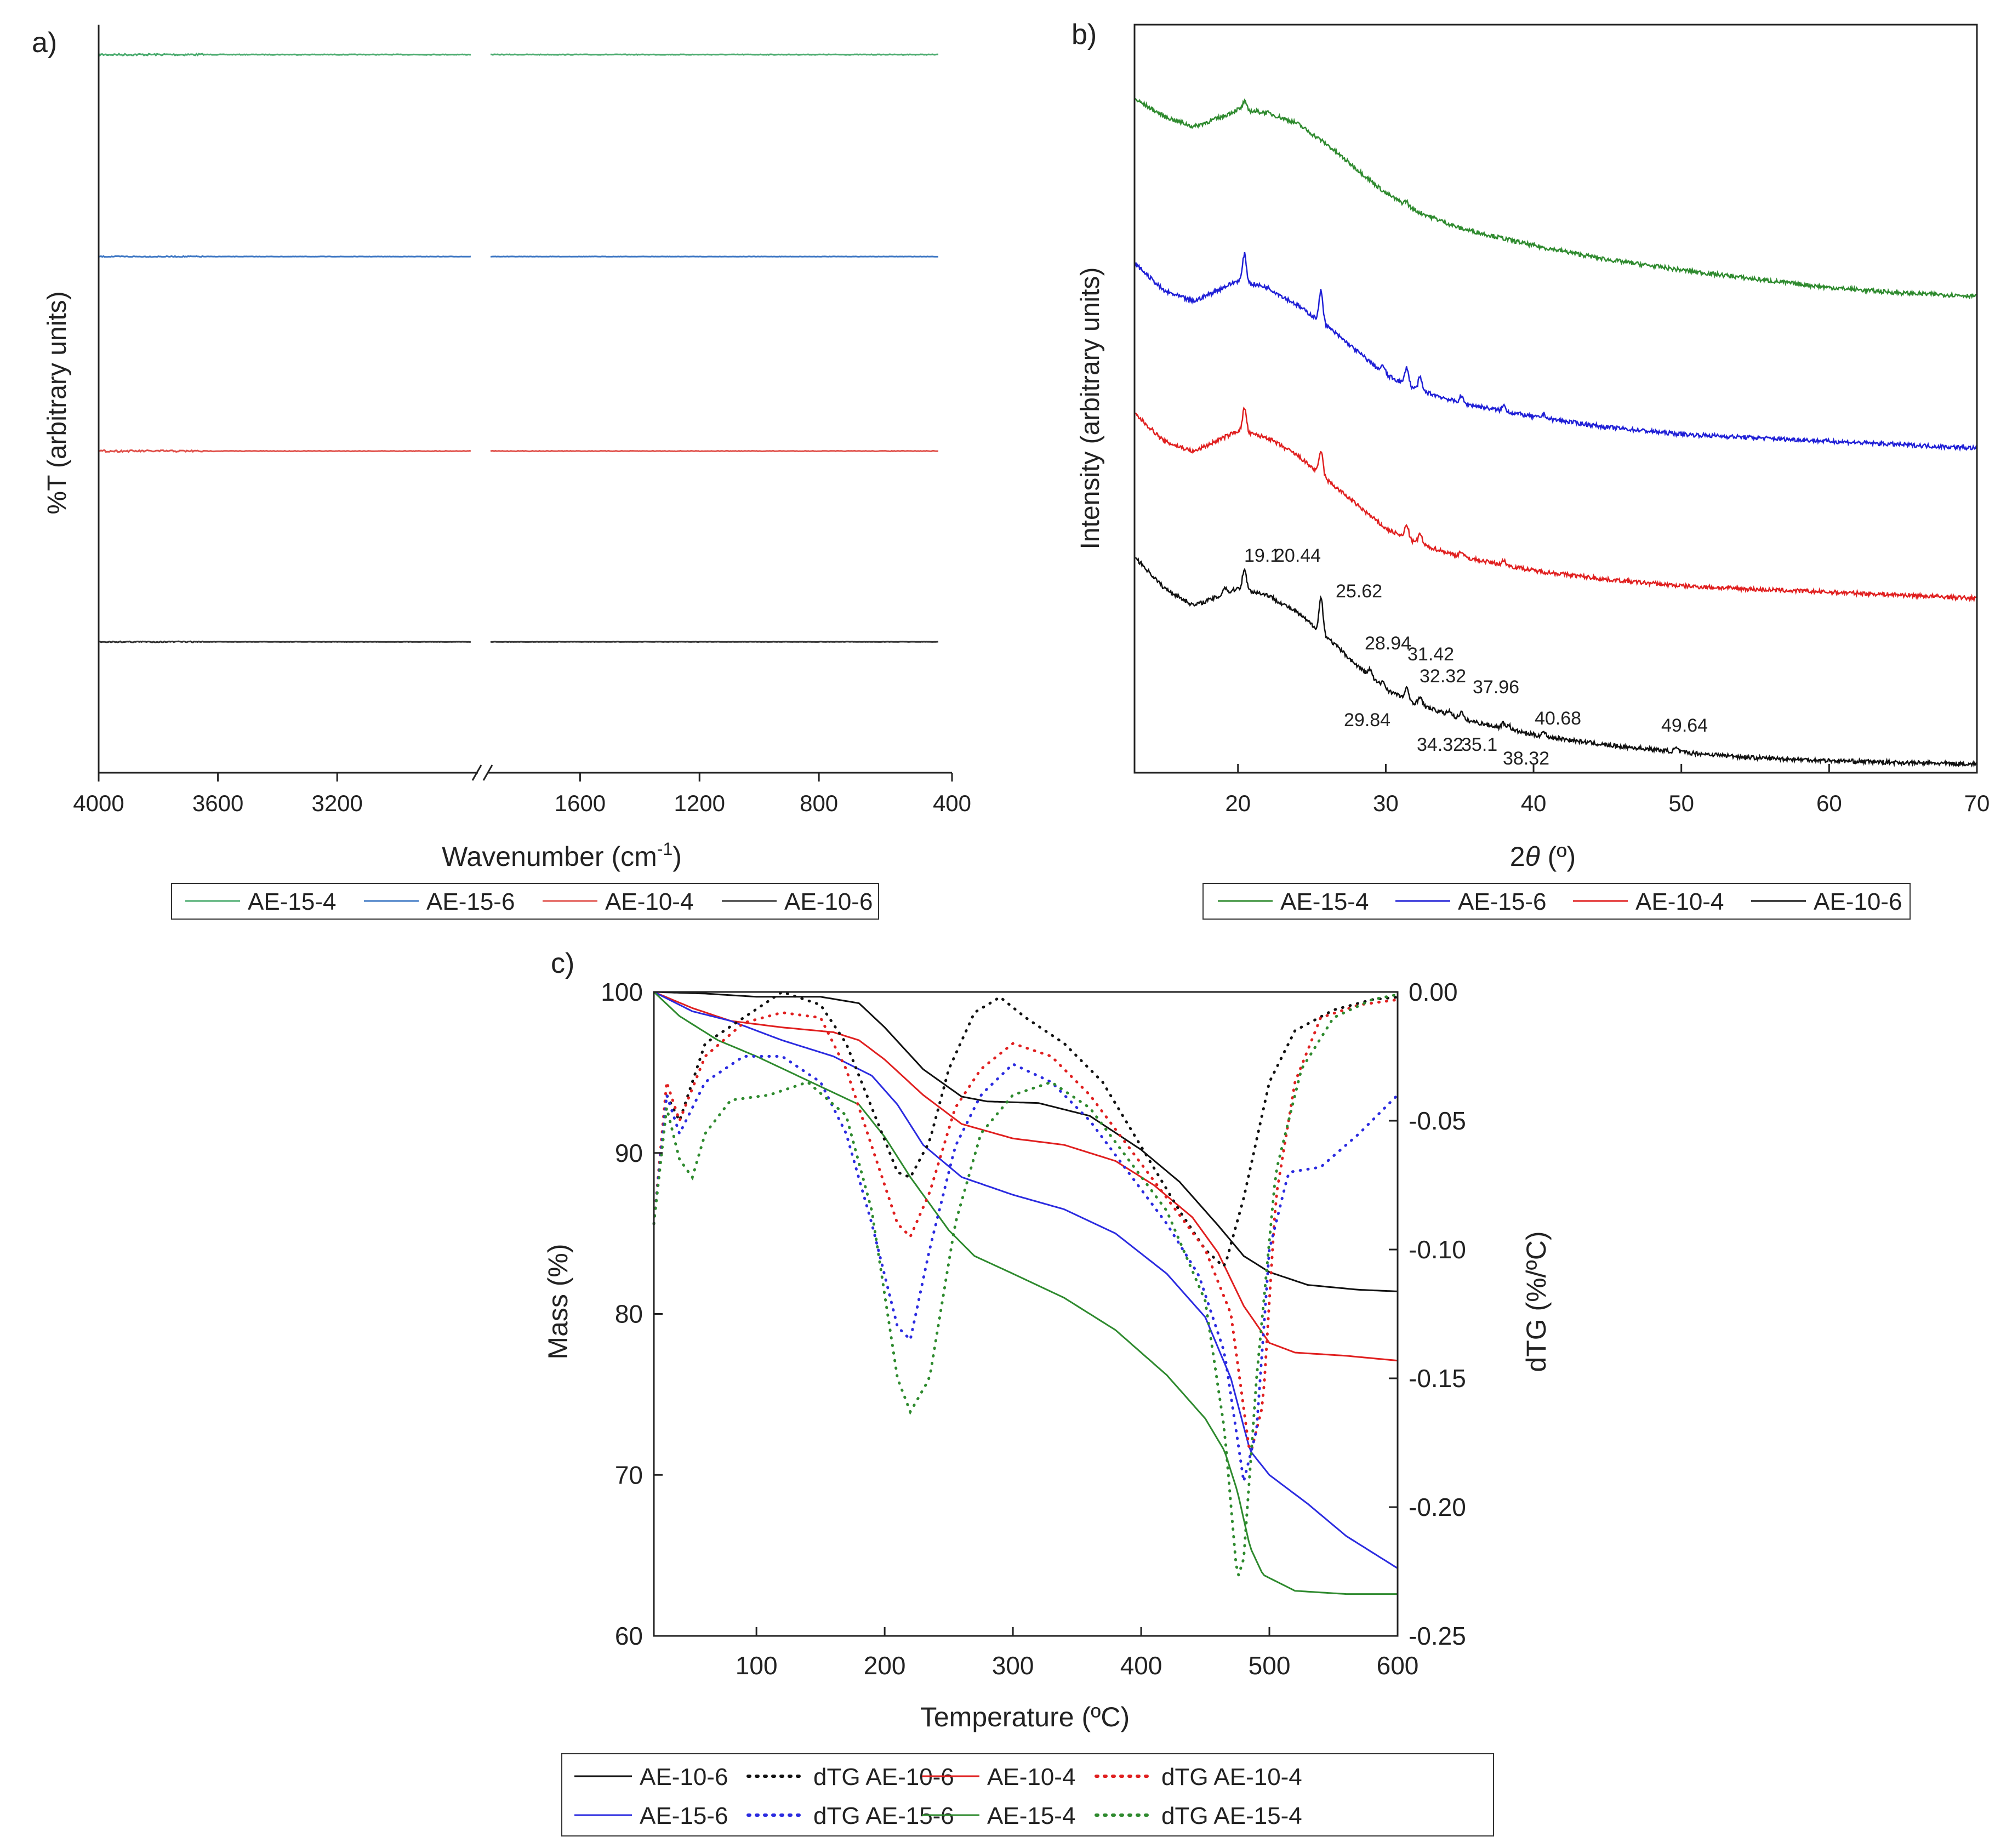 The height and width of the screenshot is (1848, 2012). I want to click on panel-a-label: a), so click(44, 43).